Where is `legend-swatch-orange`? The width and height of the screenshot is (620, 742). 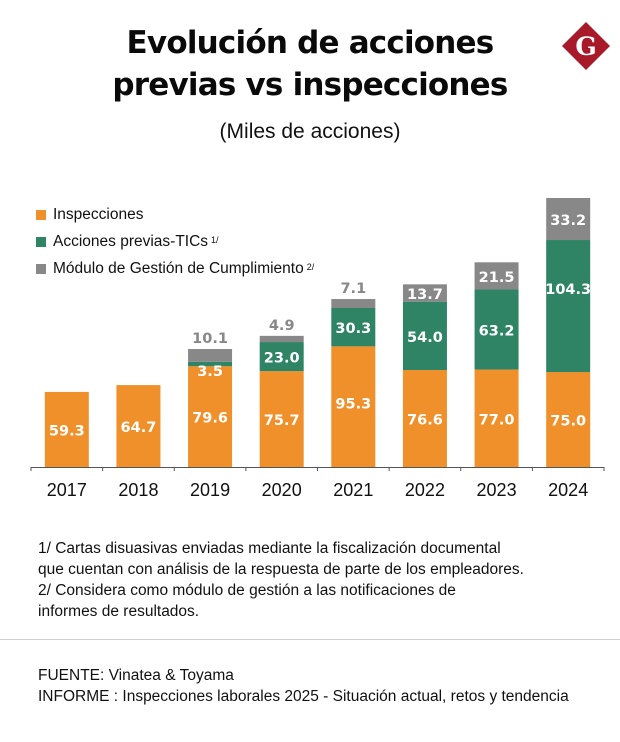
legend-swatch-orange is located at coordinates (41, 214).